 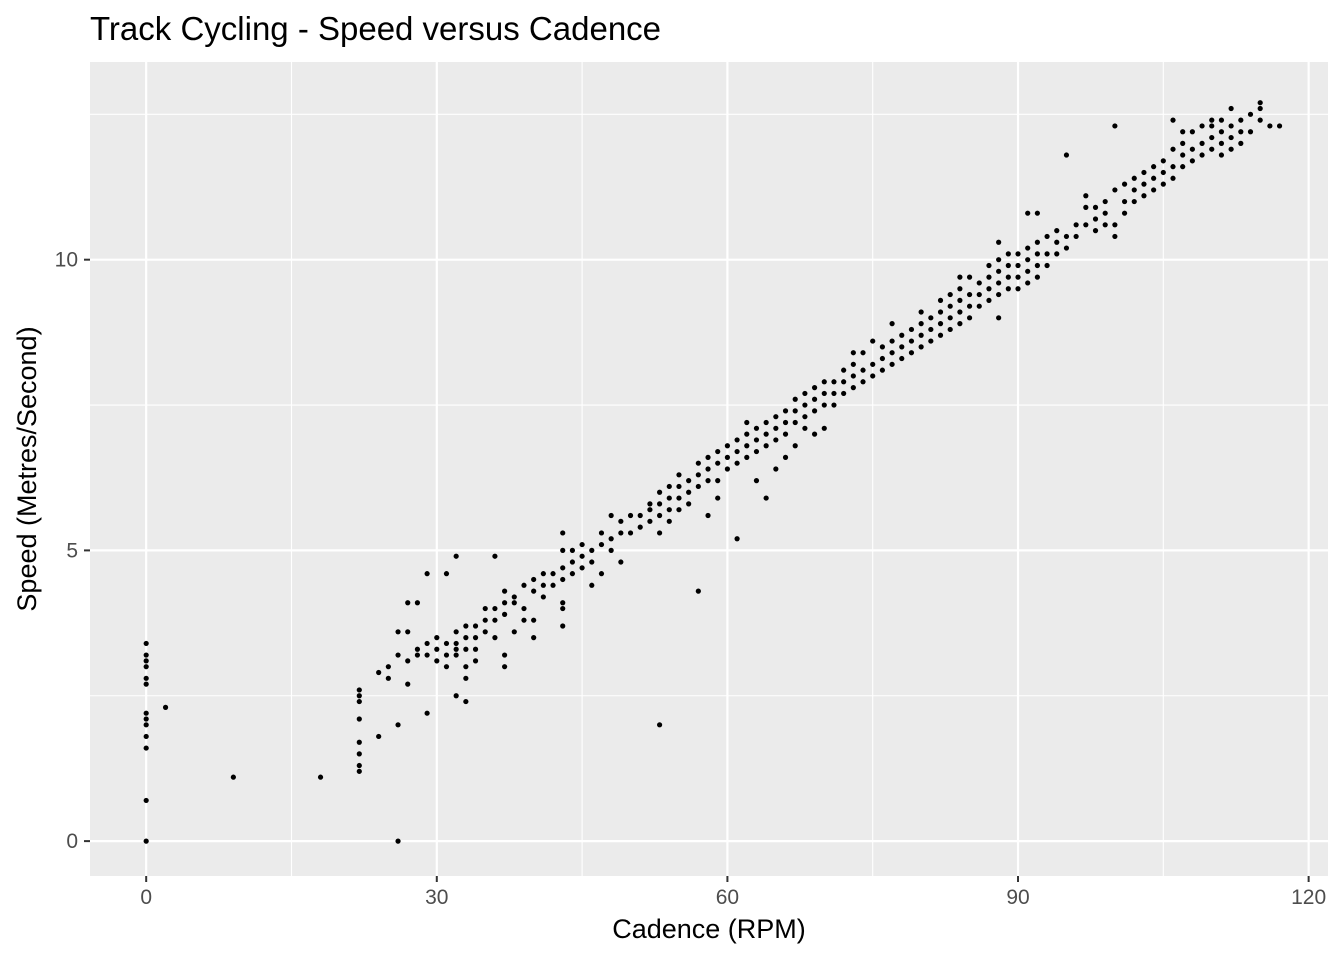 I want to click on x-tick-label: 30, so click(x=436, y=897).